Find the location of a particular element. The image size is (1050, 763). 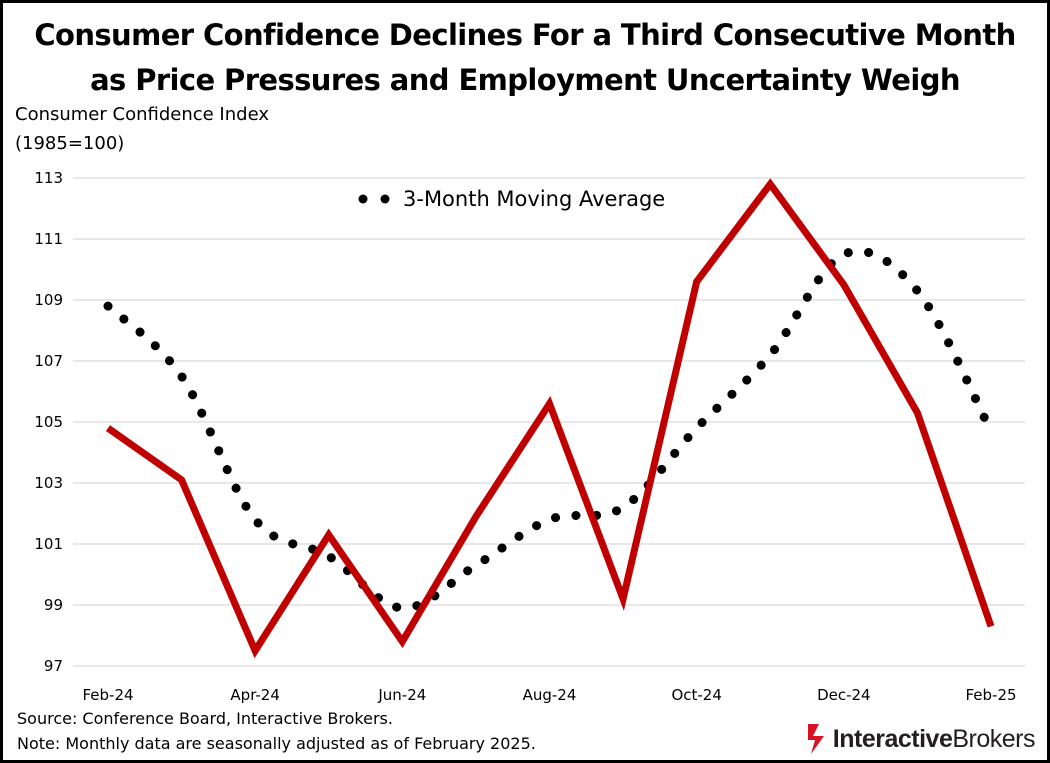

y-tick-label: 107 is located at coordinates (48, 361).